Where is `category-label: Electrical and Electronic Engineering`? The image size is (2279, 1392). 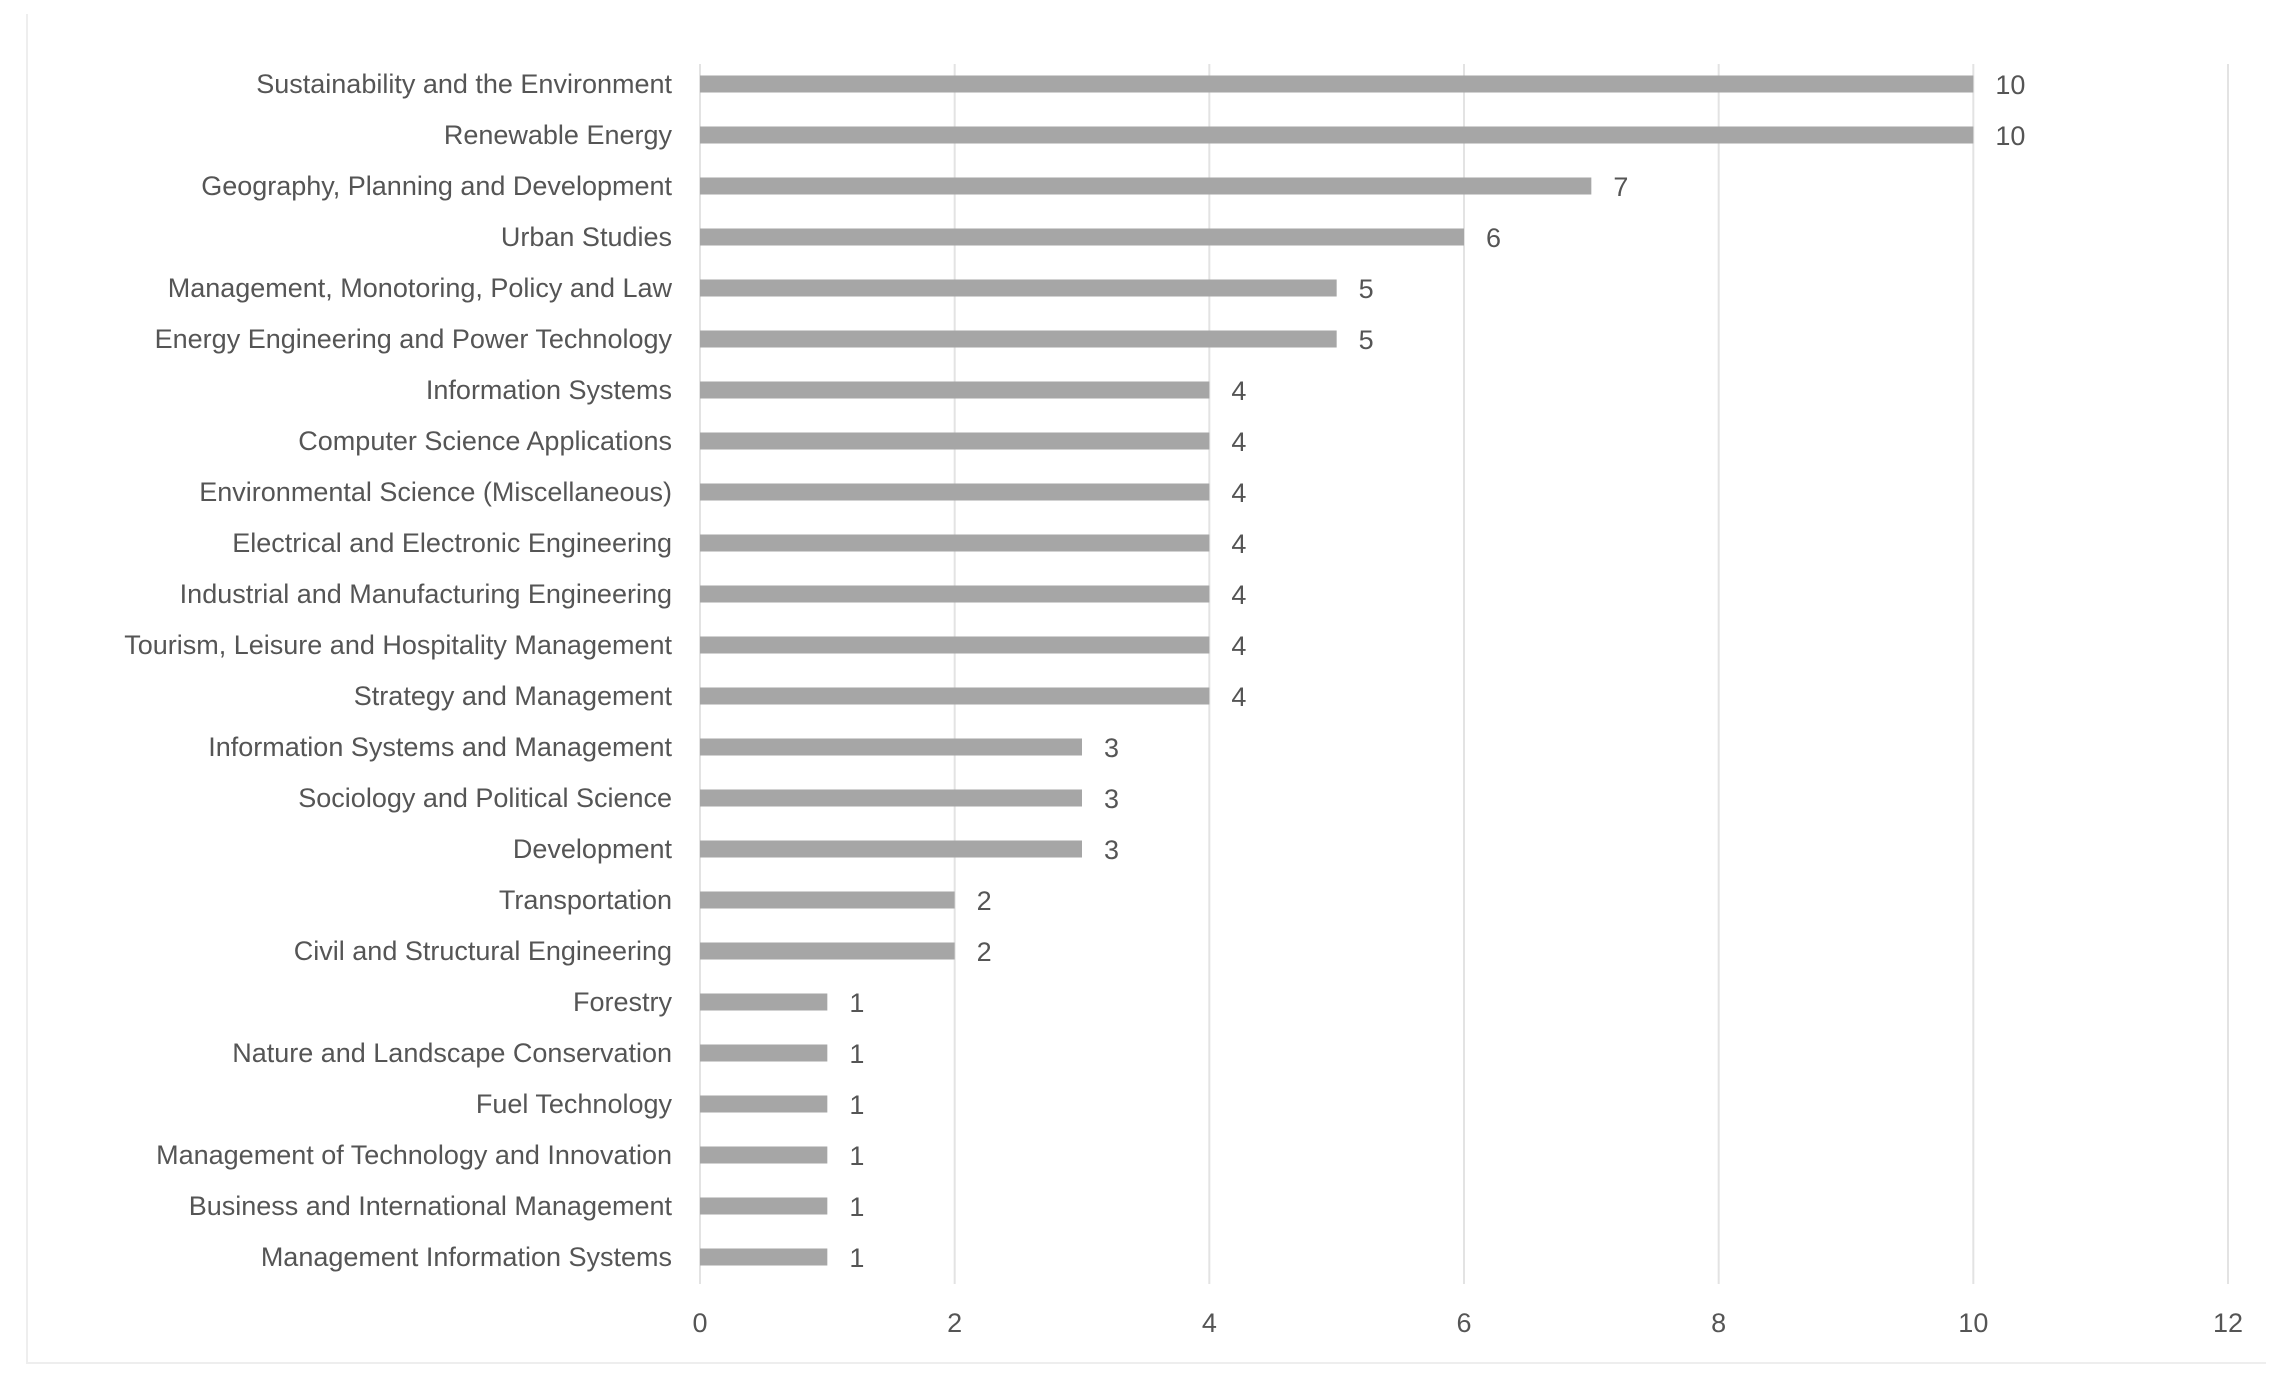
category-label: Electrical and Electronic Engineering is located at coordinates (452, 543).